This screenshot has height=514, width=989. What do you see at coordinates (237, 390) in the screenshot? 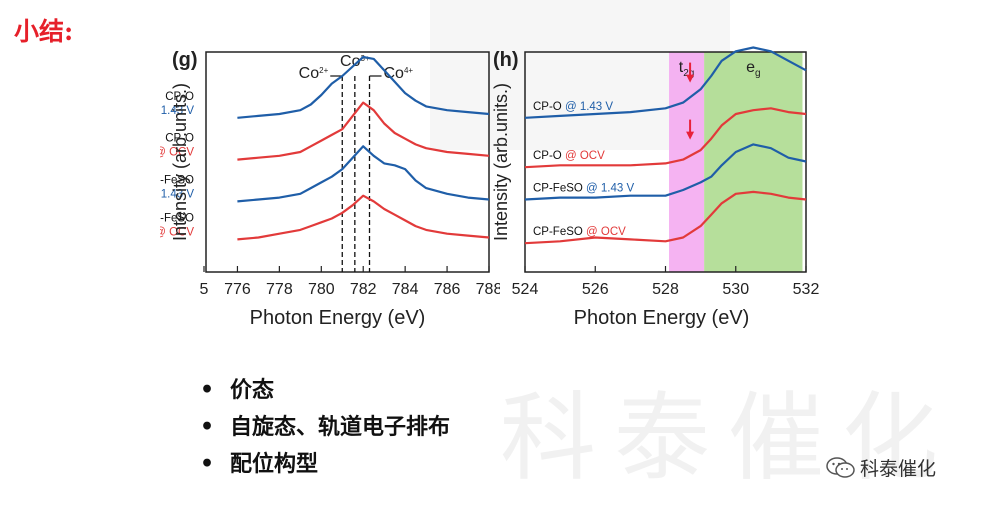
I see `bullet-item: • 价态` at bounding box center [237, 390].